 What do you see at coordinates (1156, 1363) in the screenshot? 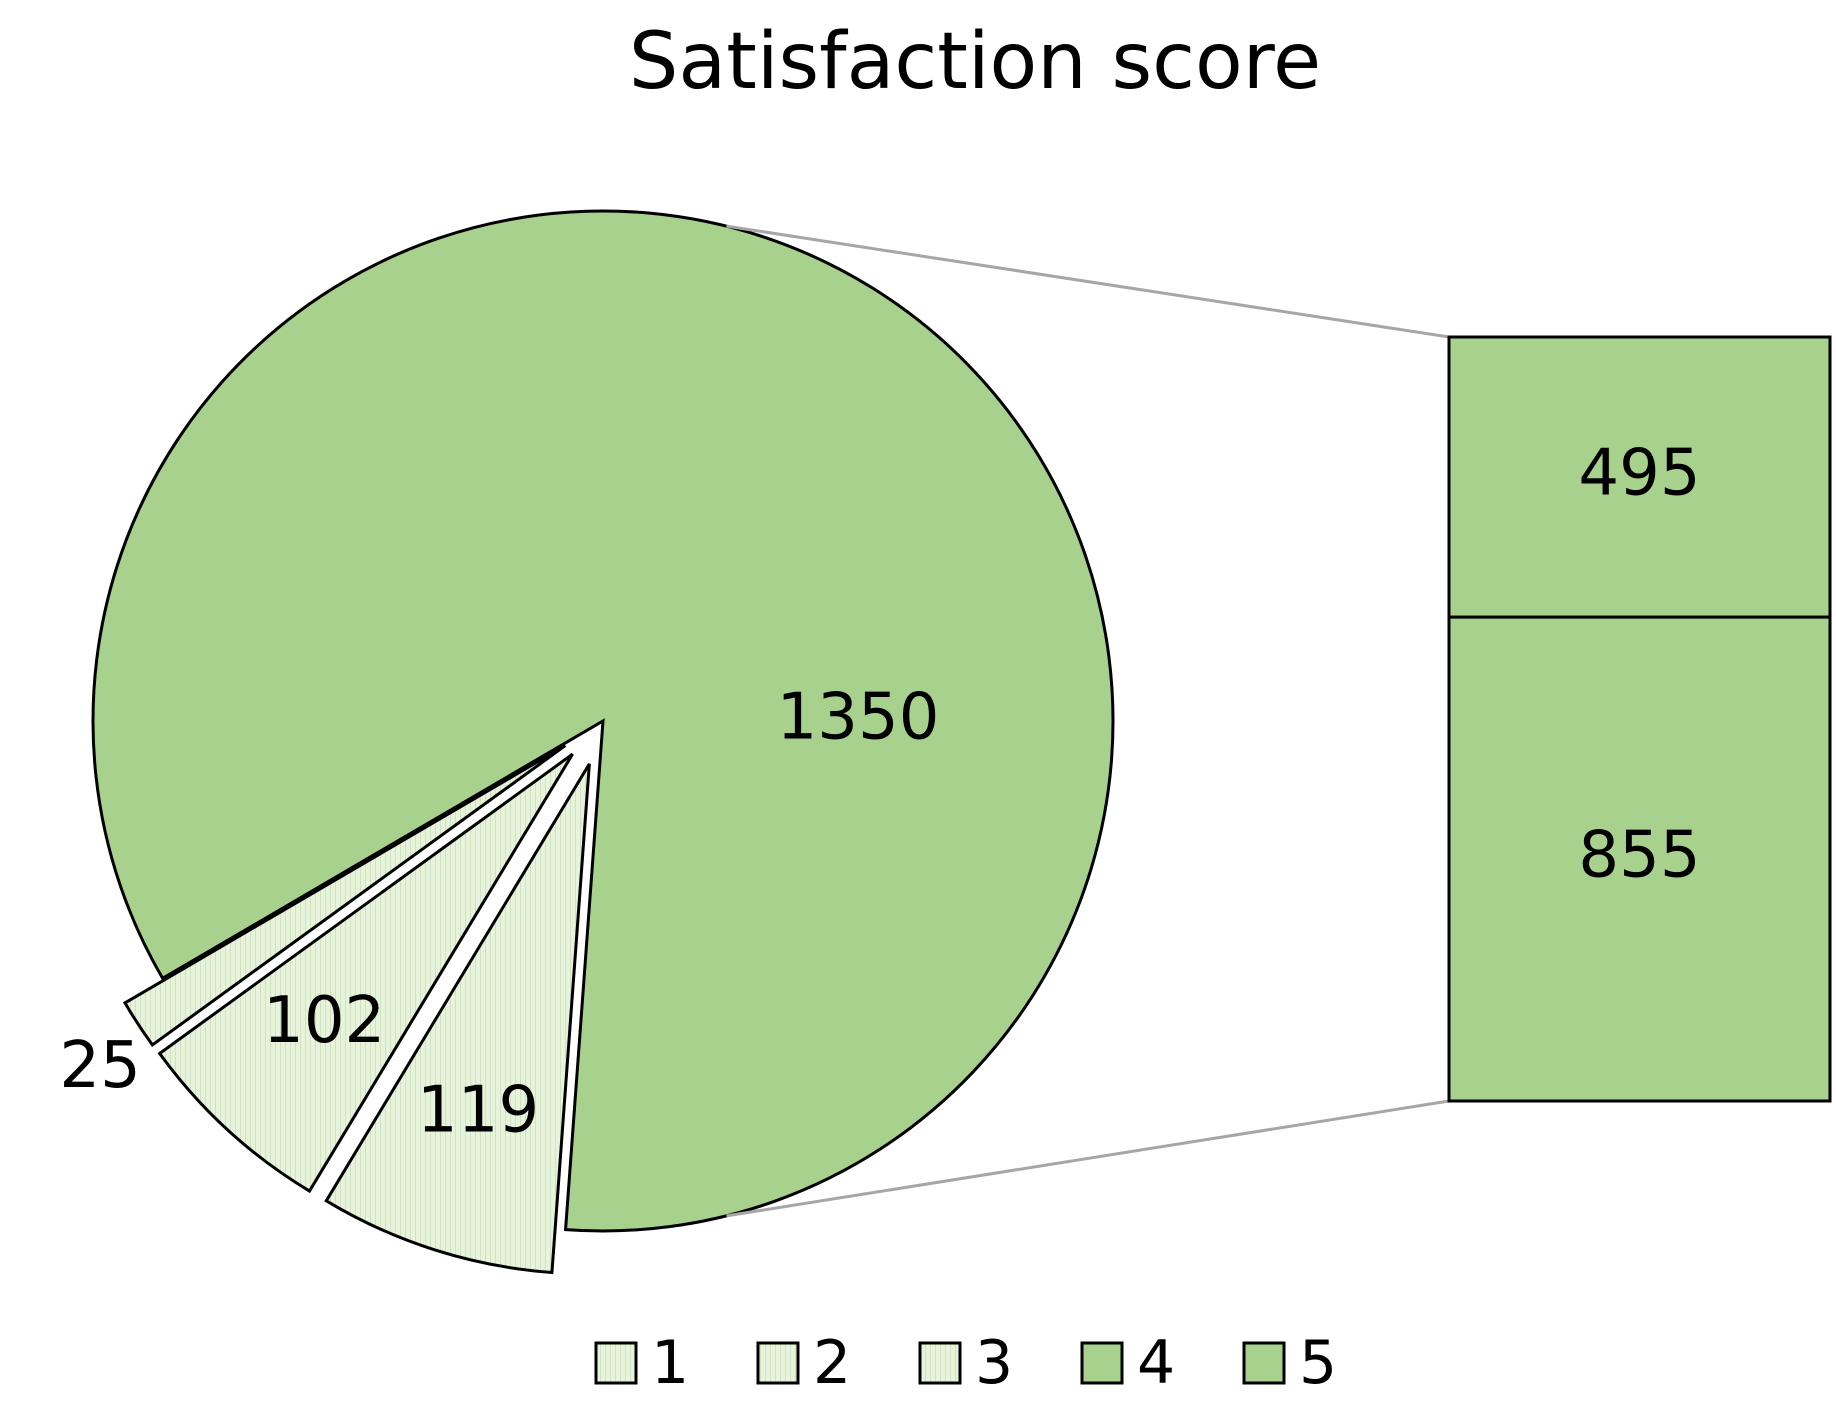
I see `legend-label: 4` at bounding box center [1156, 1363].